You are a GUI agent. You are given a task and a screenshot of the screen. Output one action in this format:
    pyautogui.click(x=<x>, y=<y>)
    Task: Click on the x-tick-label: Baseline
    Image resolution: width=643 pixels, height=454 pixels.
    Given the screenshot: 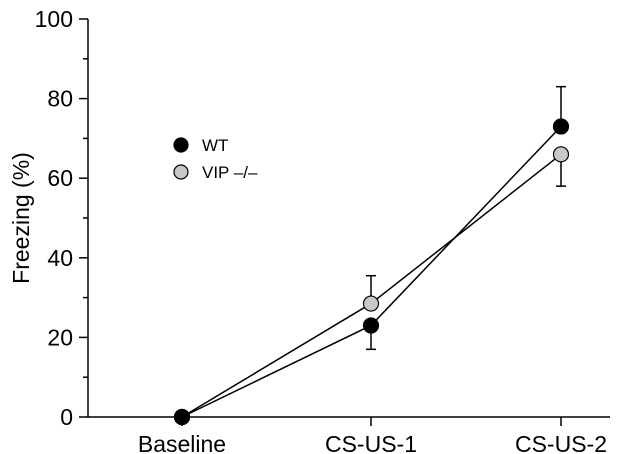 What is the action you would take?
    pyautogui.click(x=182, y=442)
    